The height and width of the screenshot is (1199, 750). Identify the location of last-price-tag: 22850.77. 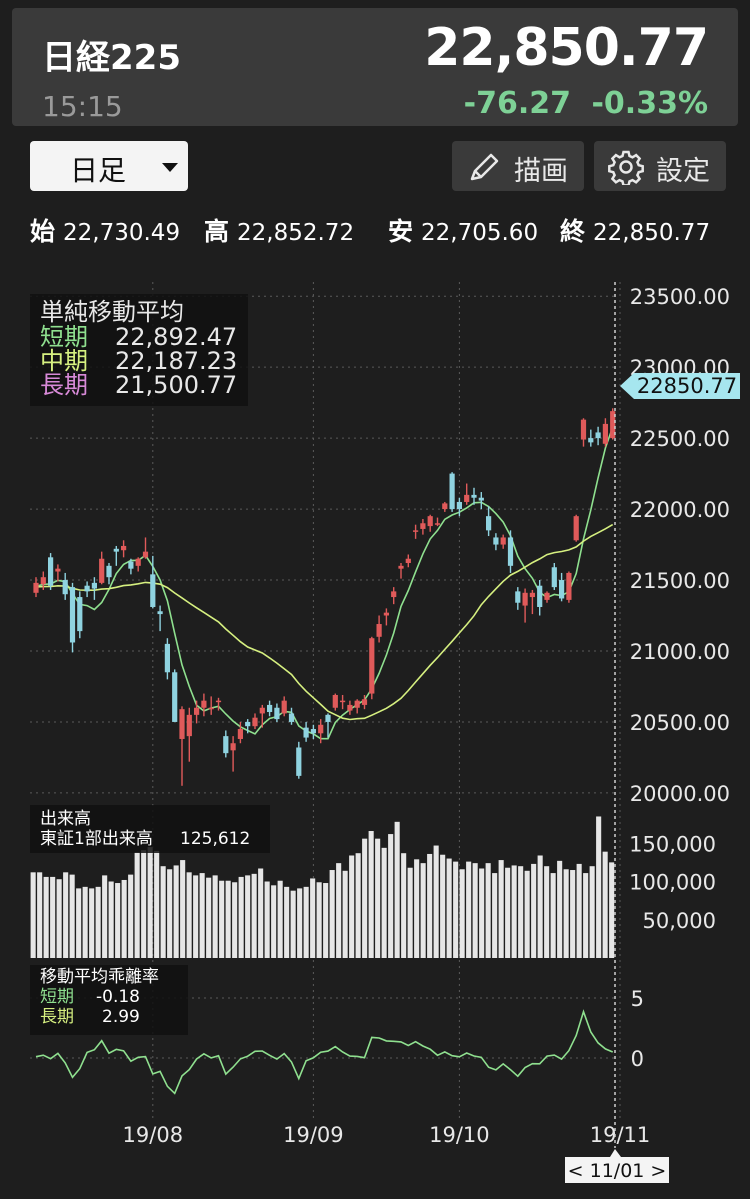
(680, 386).